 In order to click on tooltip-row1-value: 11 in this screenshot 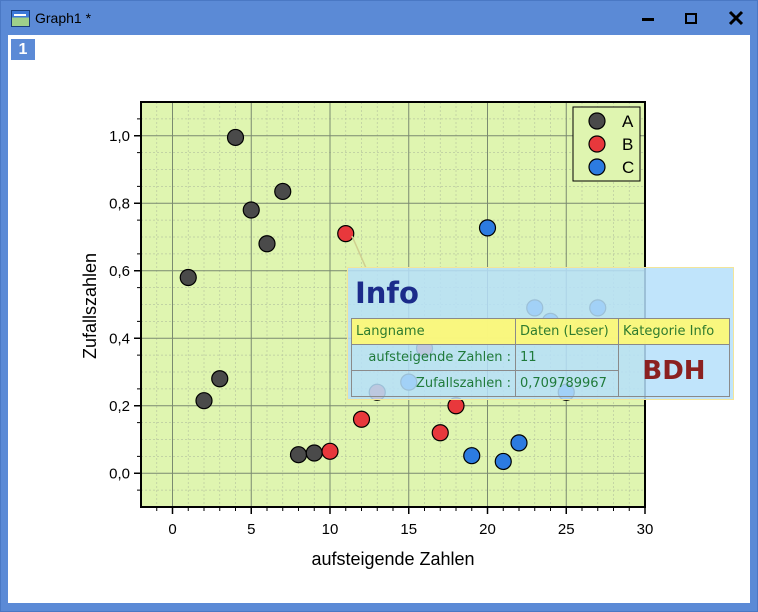, I will do `click(567, 357)`.